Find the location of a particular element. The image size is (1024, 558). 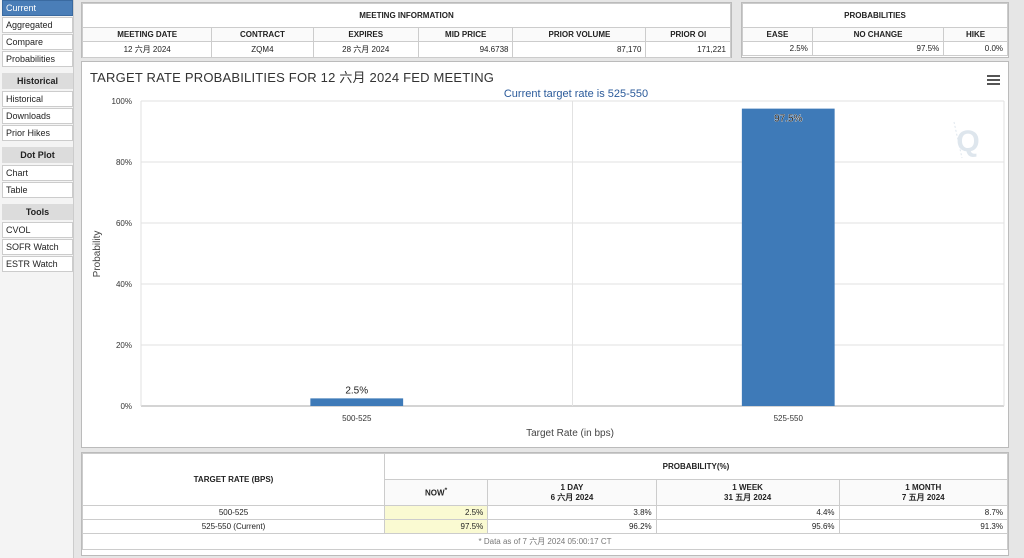

prob-header: NO CHANGE is located at coordinates (878, 34).